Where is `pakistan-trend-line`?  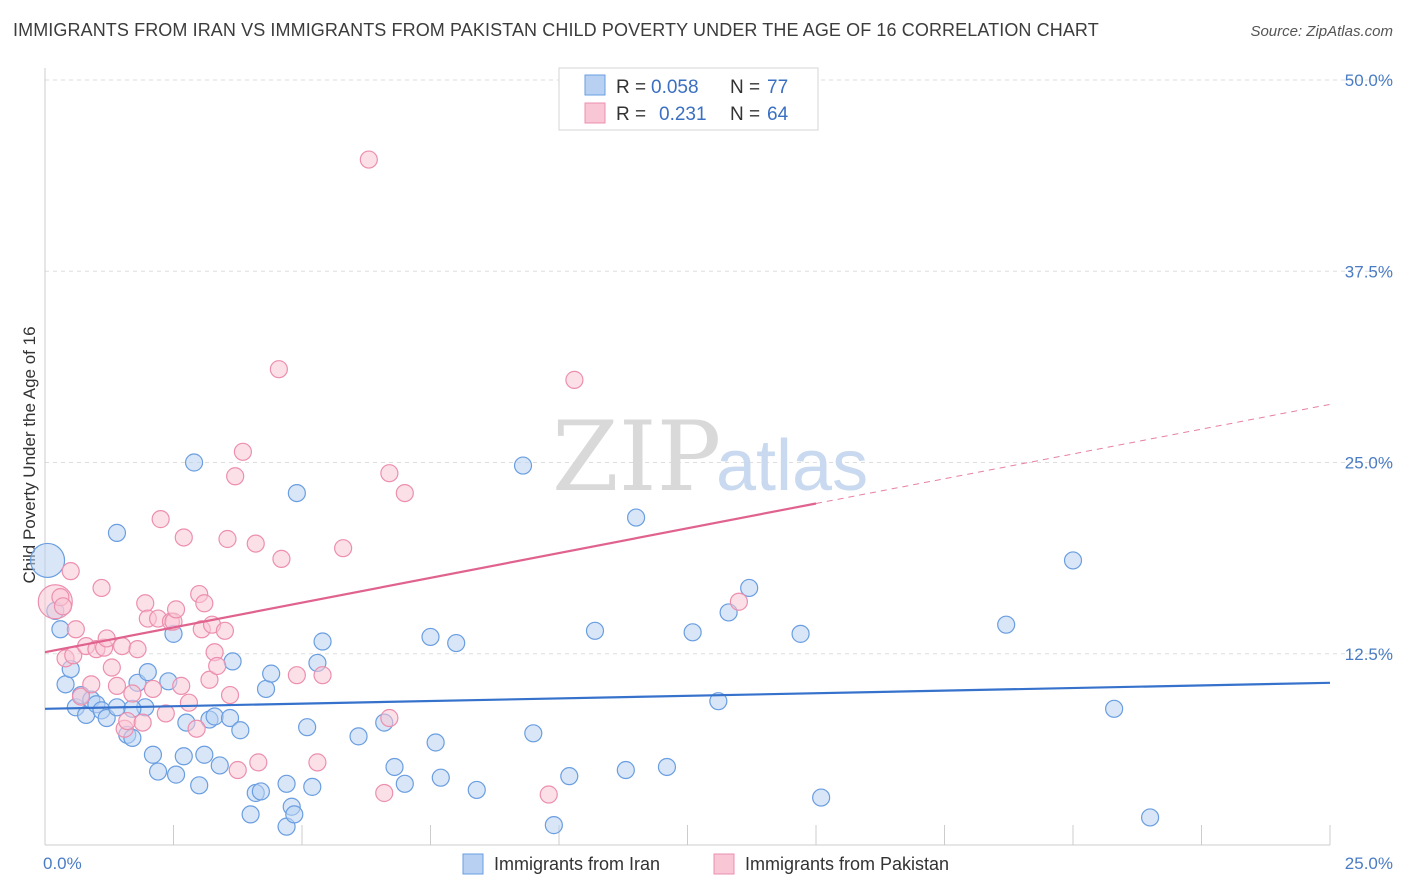 pakistan-trend-line is located at coordinates (430, 578).